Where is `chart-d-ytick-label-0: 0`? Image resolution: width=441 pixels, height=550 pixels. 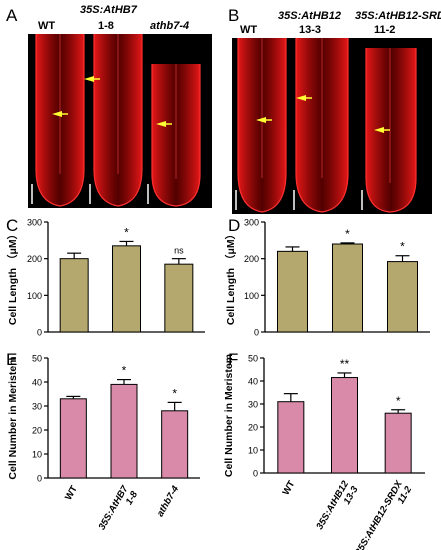
chart-d-ytick-label-0: 0 is located at coordinates (256, 333).